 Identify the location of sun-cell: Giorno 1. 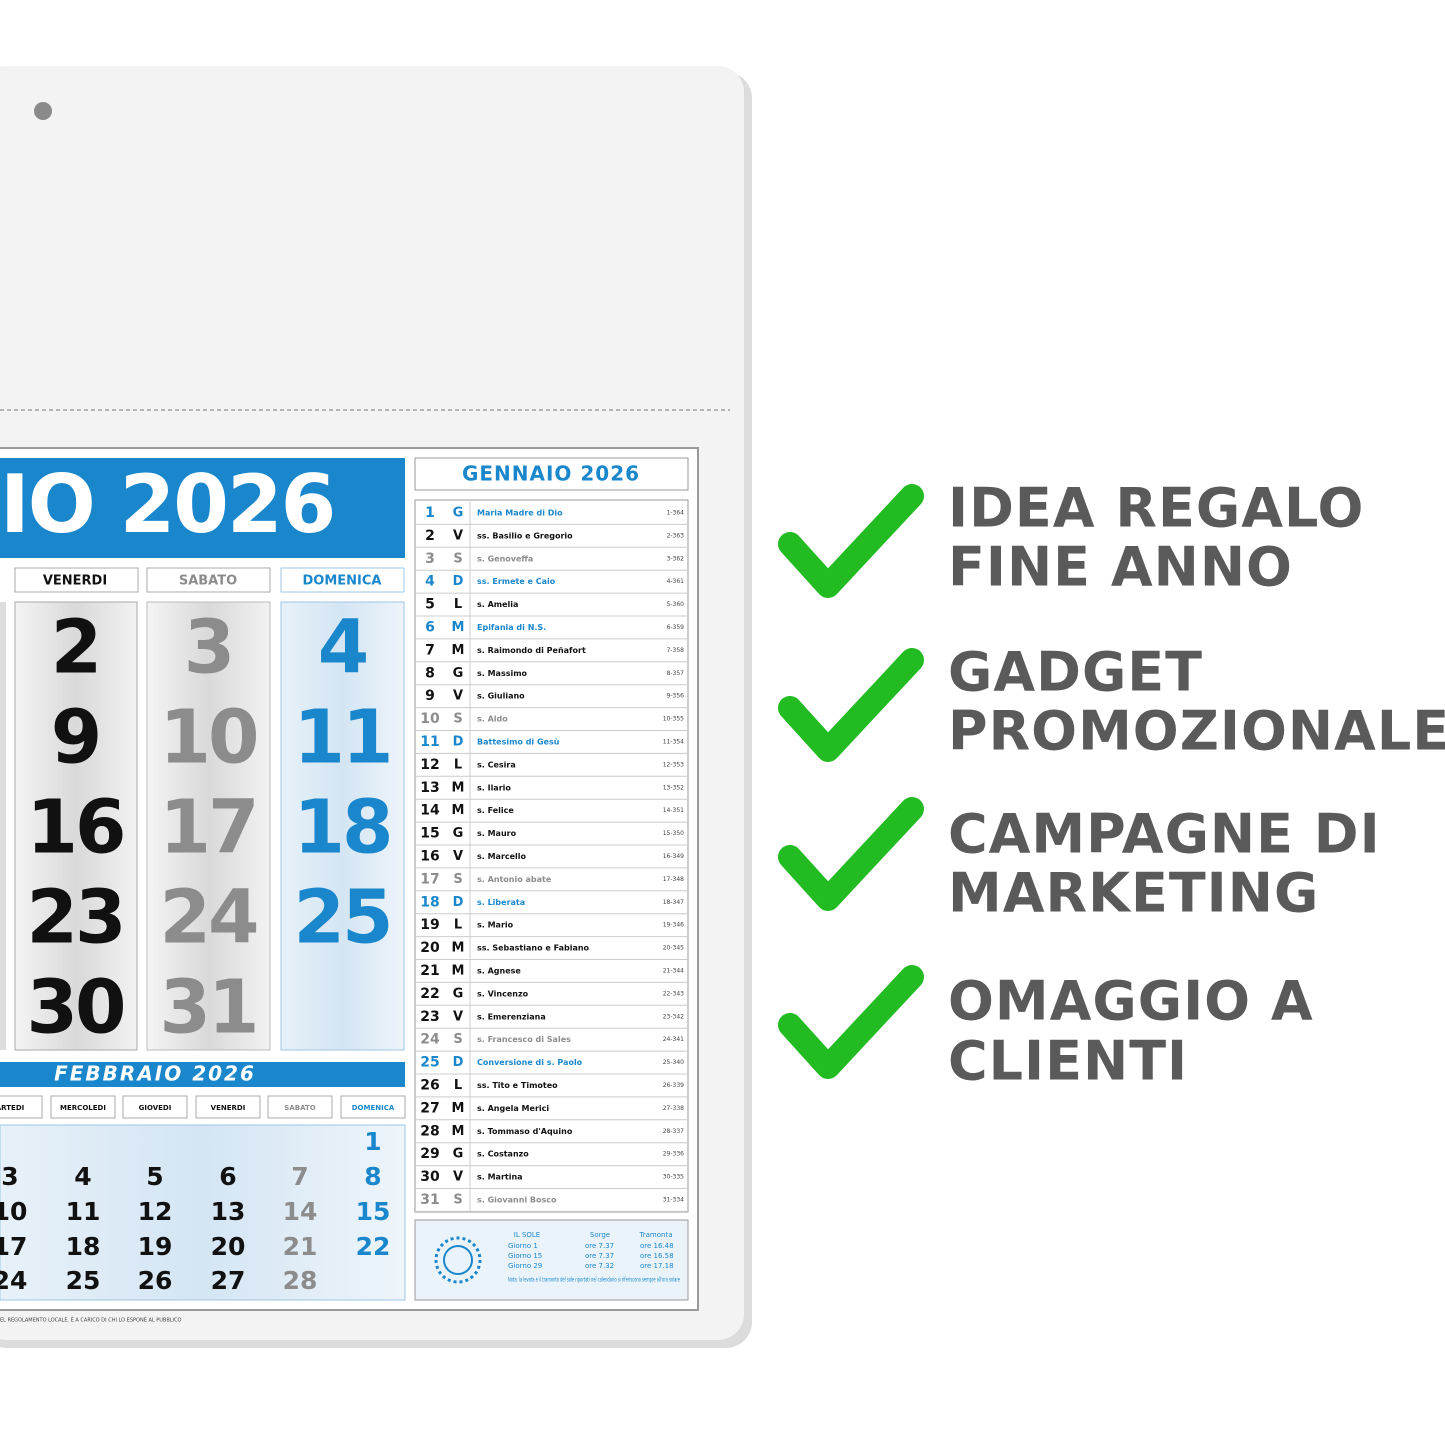
(523, 1246).